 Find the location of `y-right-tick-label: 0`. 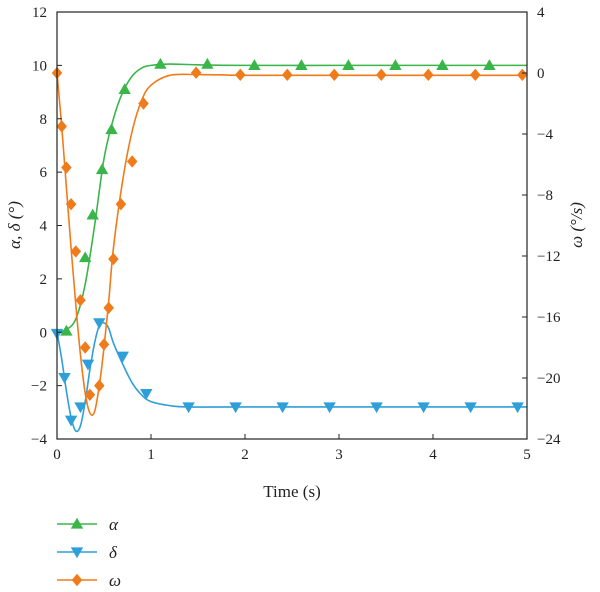

y-right-tick-label: 0 is located at coordinates (541, 74).